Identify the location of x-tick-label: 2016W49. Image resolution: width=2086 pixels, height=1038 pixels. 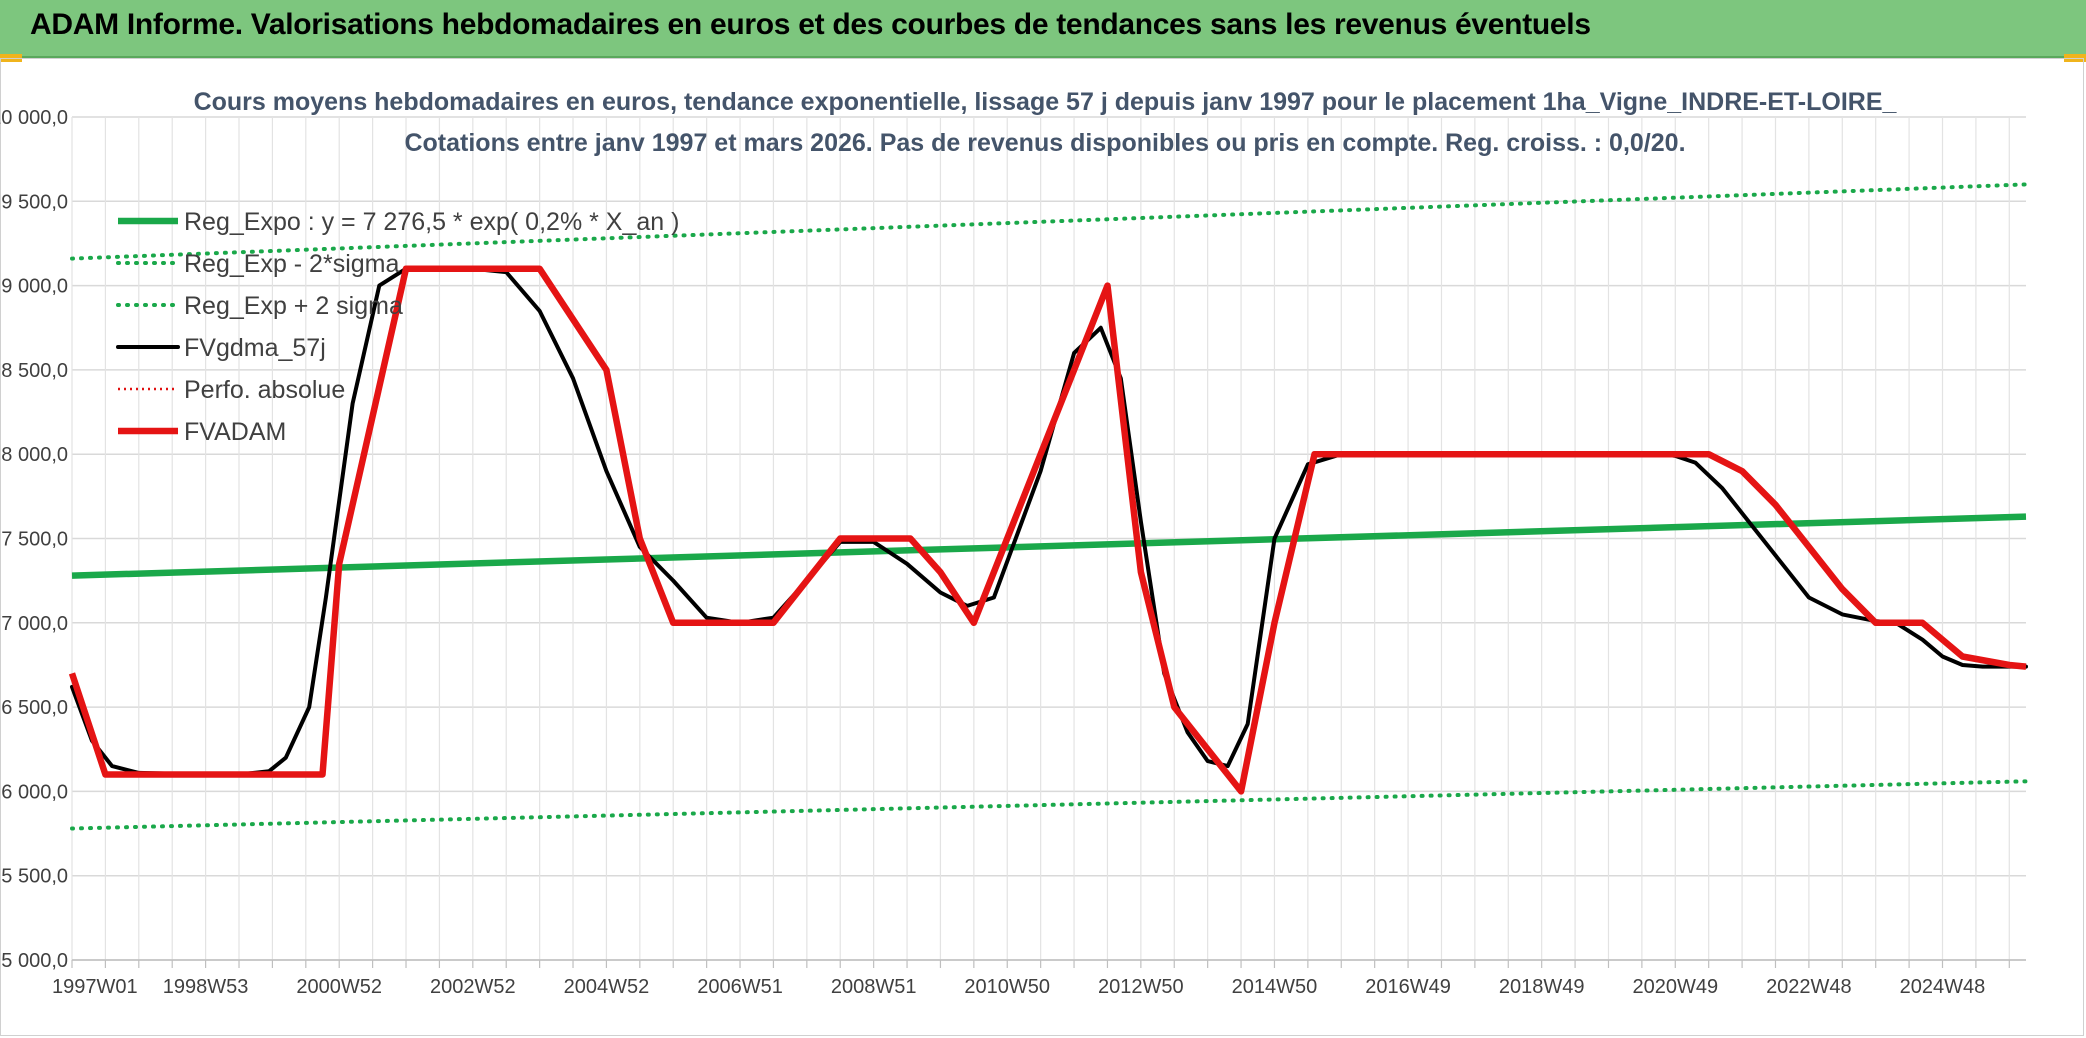
(1408, 987).